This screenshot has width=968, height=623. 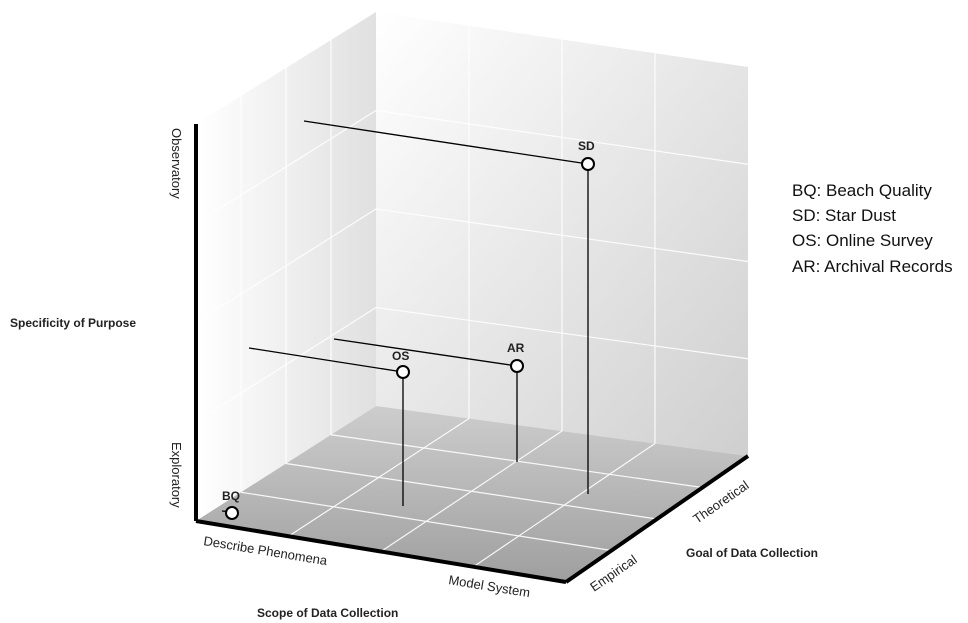 I want to click on point-label-sd: SD, so click(x=586, y=146).